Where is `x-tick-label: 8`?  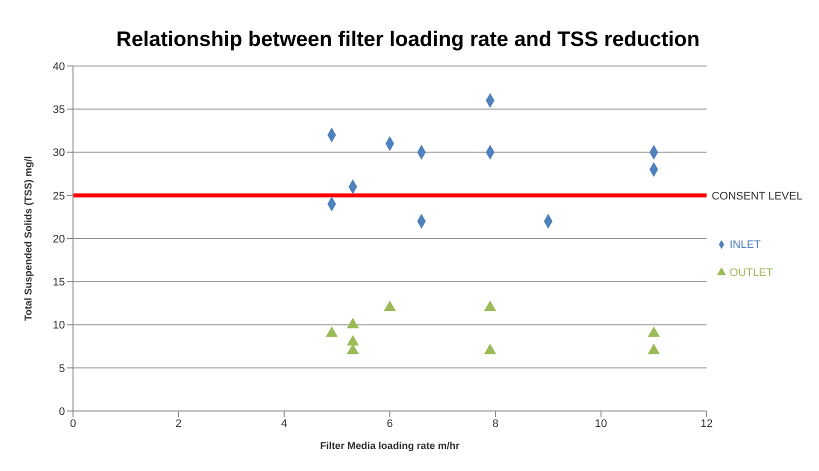
x-tick-label: 8 is located at coordinates (495, 424).